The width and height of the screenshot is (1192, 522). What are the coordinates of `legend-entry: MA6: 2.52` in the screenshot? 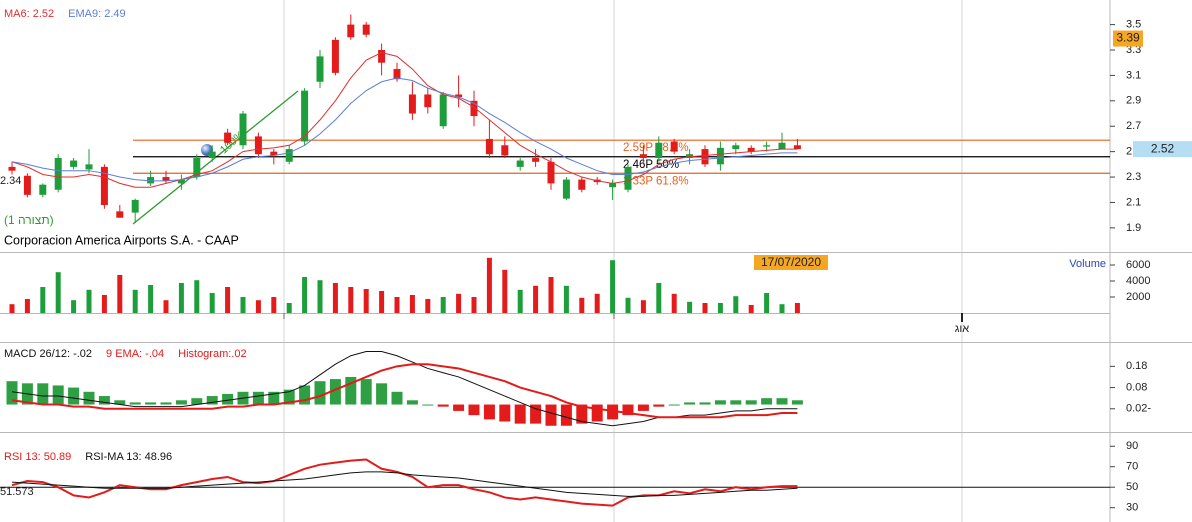 It's located at (29, 14).